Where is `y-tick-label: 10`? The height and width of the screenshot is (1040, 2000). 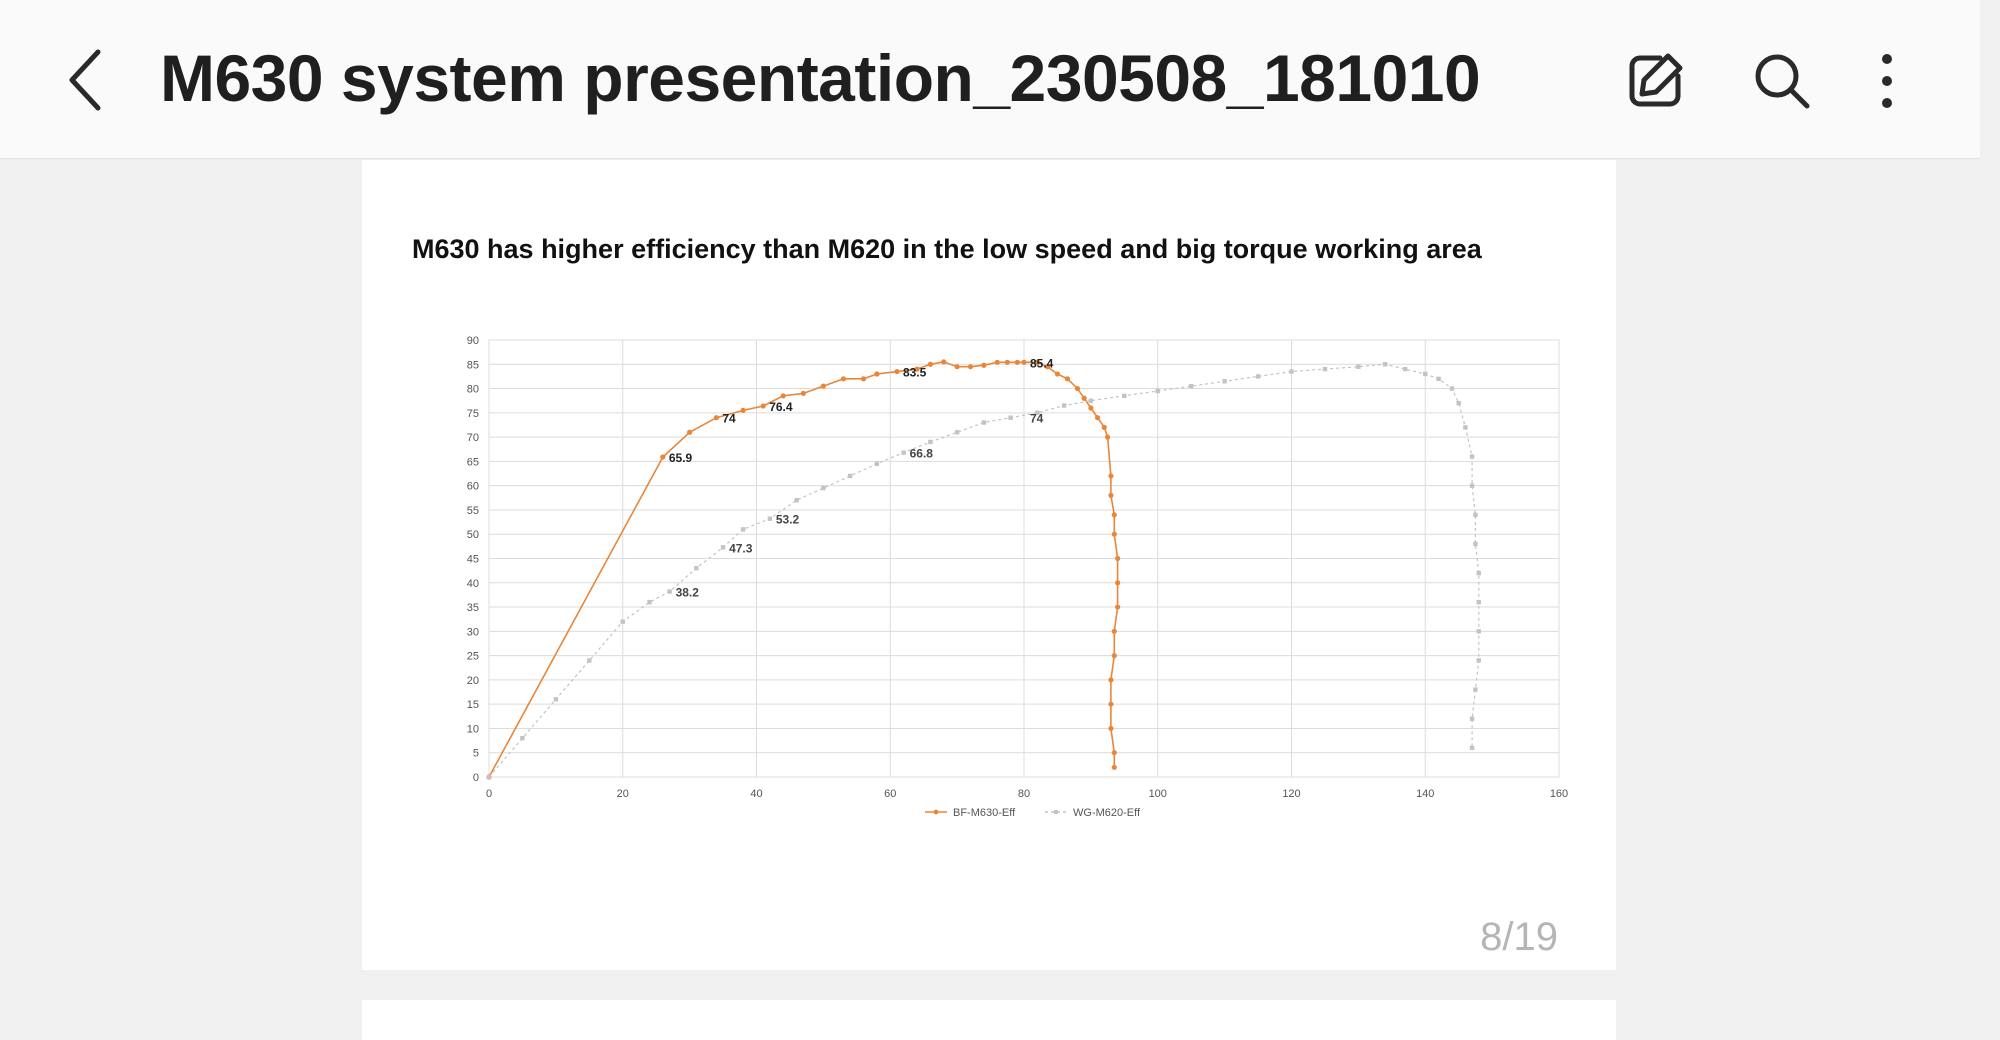 y-tick-label: 10 is located at coordinates (473, 729).